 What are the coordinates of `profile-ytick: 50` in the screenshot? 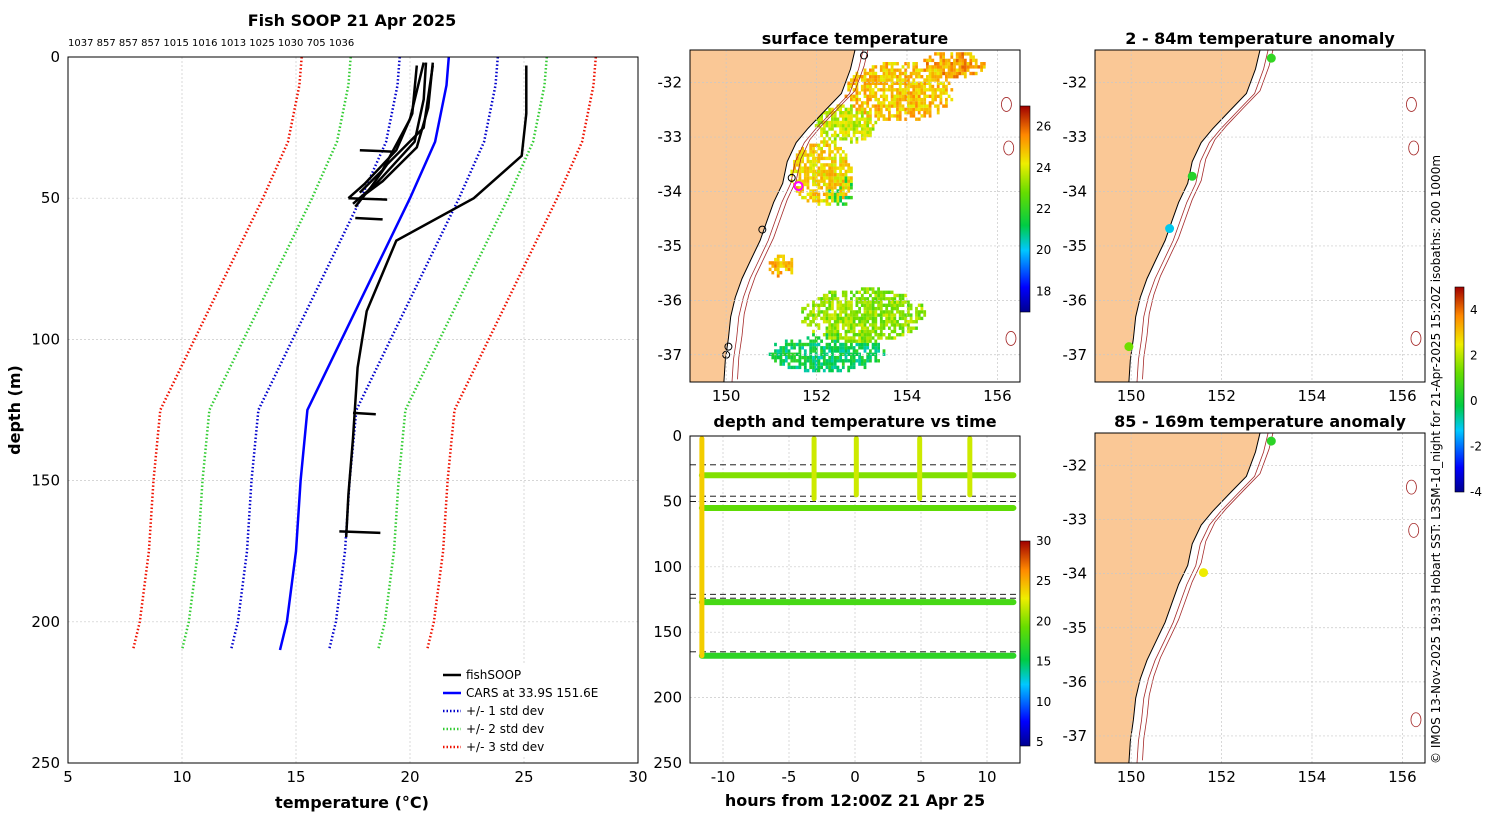 It's located at (50, 198).